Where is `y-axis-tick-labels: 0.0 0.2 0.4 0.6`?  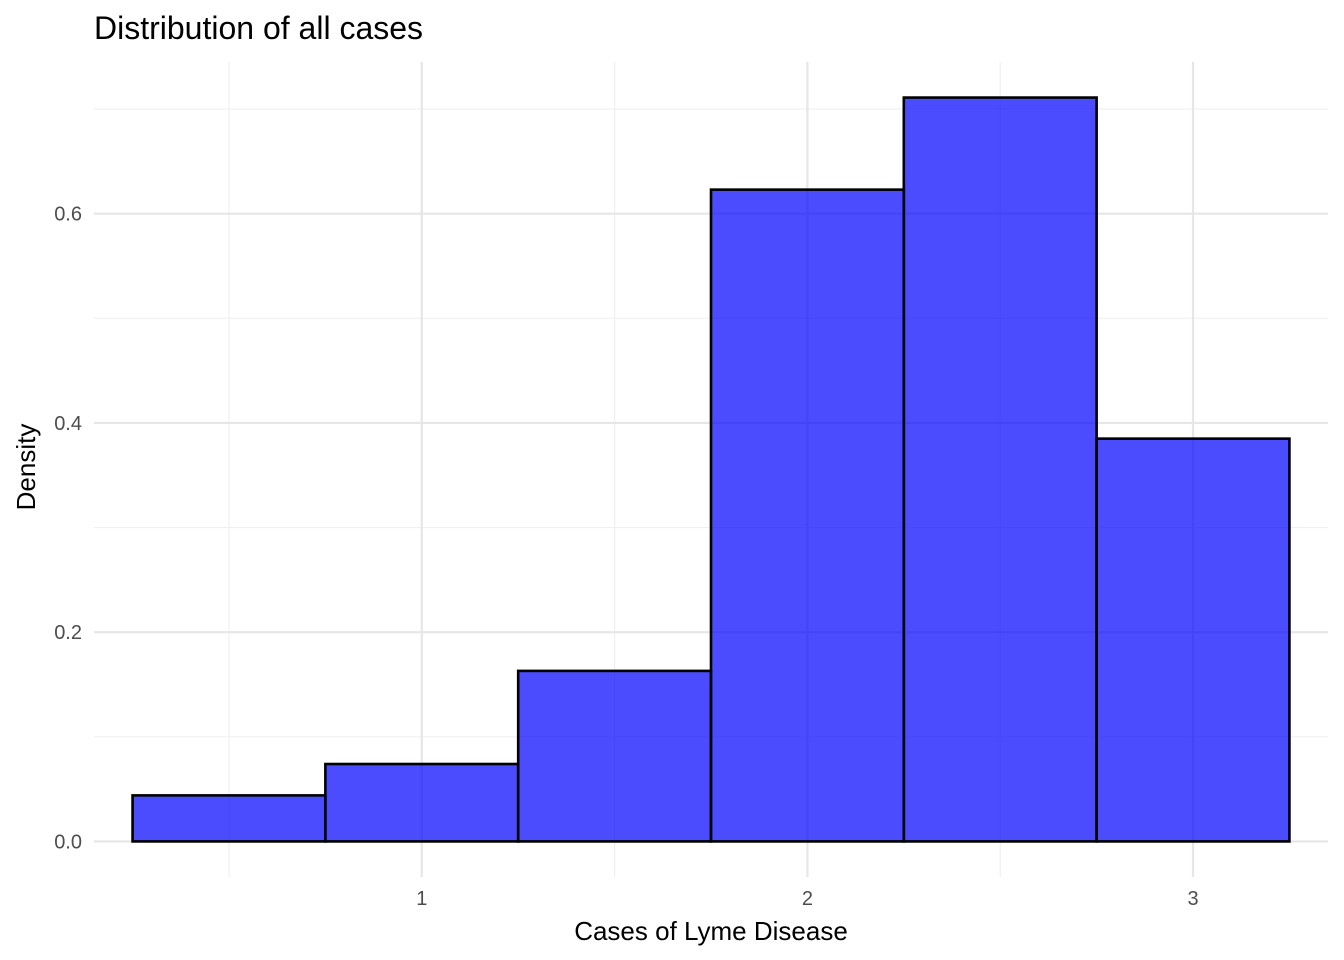 y-axis-tick-labels: 0.0 0.2 0.4 0.6 is located at coordinates (68, 529).